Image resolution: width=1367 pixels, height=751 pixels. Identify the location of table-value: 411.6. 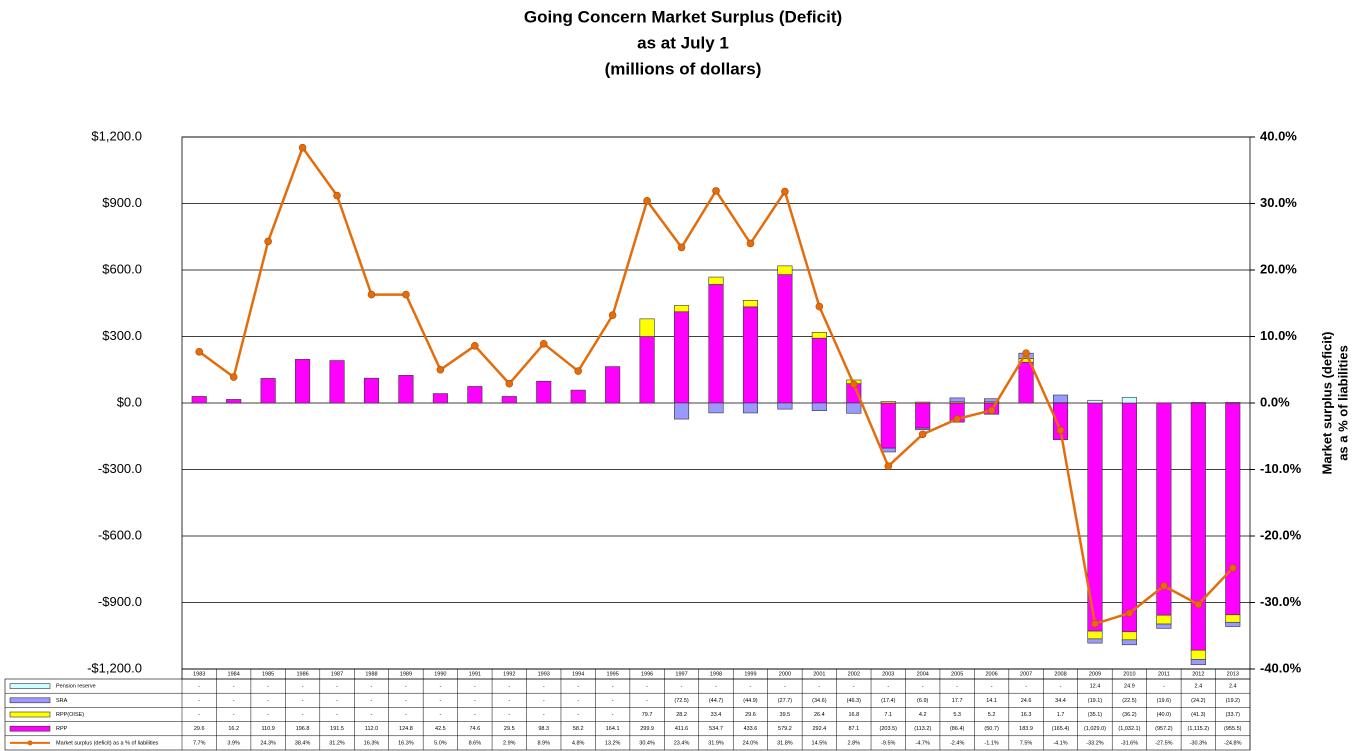
(681, 729).